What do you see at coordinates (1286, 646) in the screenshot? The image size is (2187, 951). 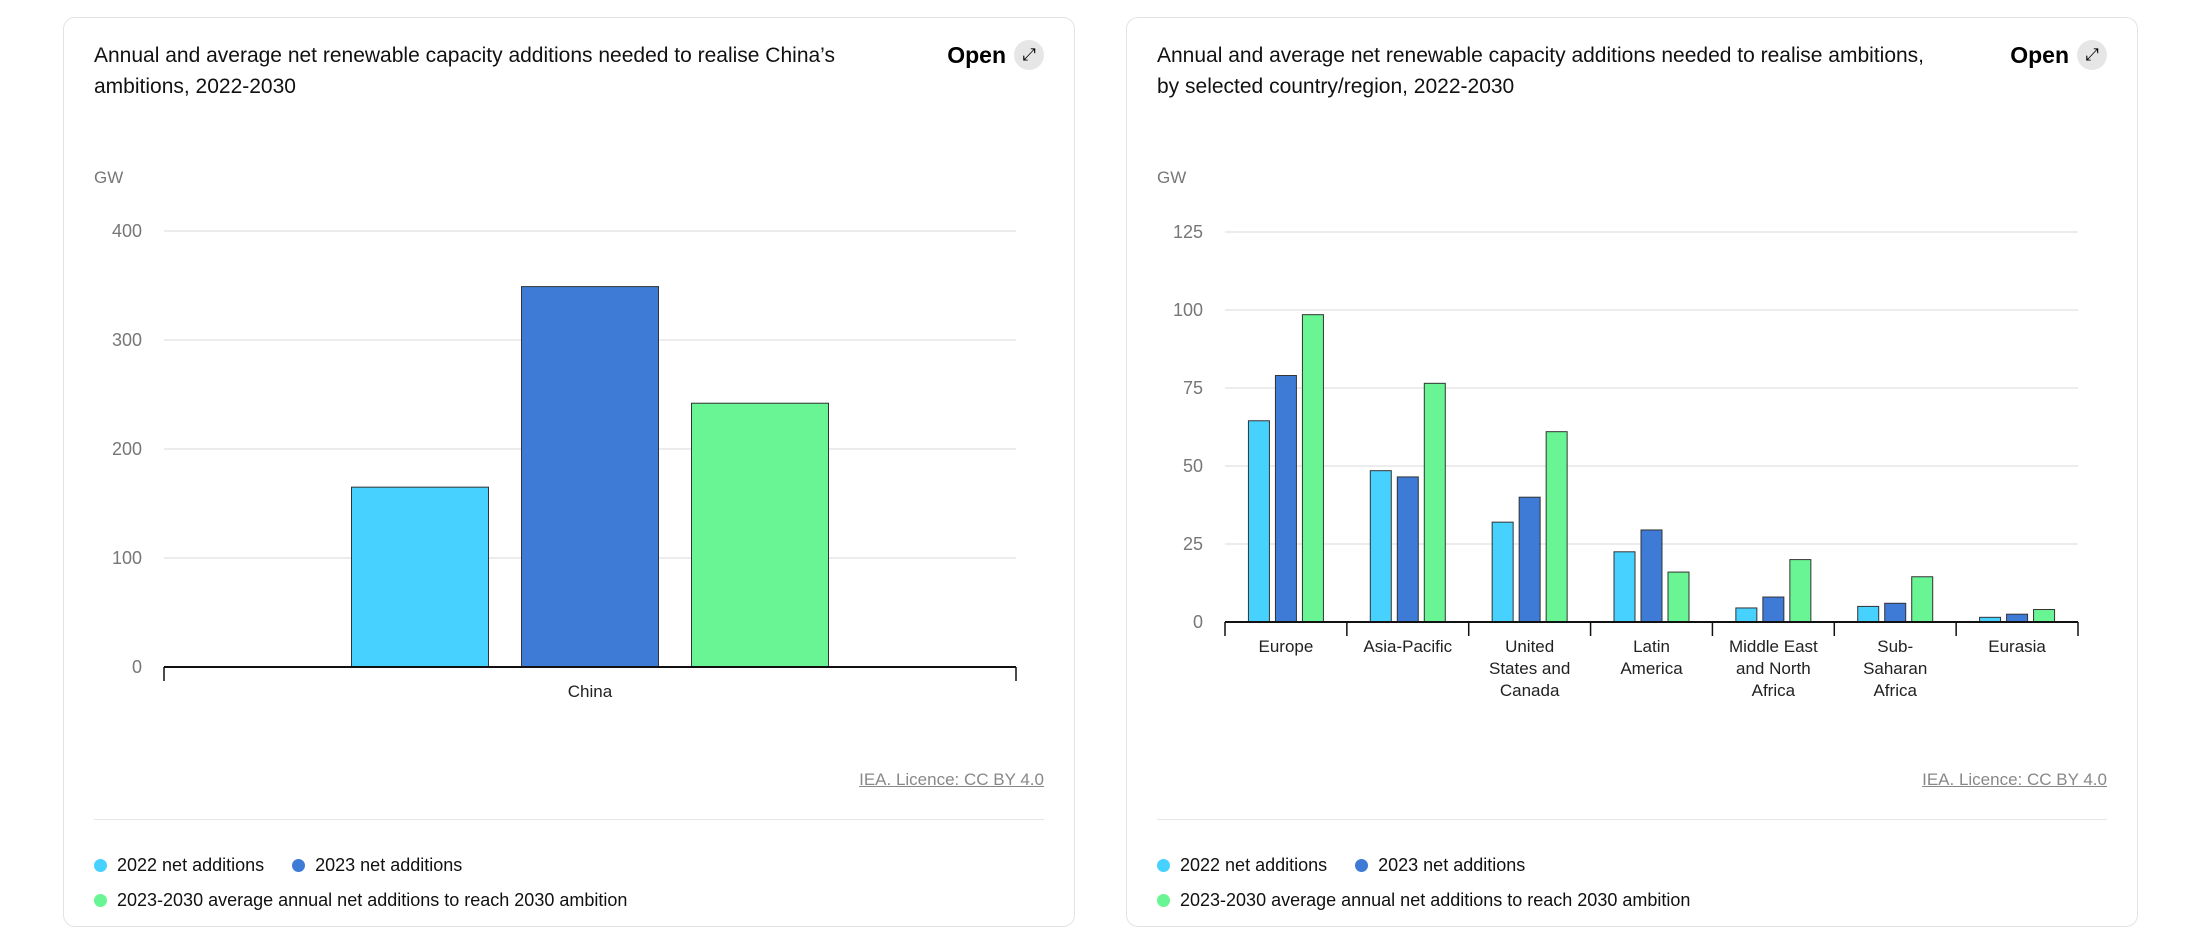 I see `x-tick-label: Europe` at bounding box center [1286, 646].